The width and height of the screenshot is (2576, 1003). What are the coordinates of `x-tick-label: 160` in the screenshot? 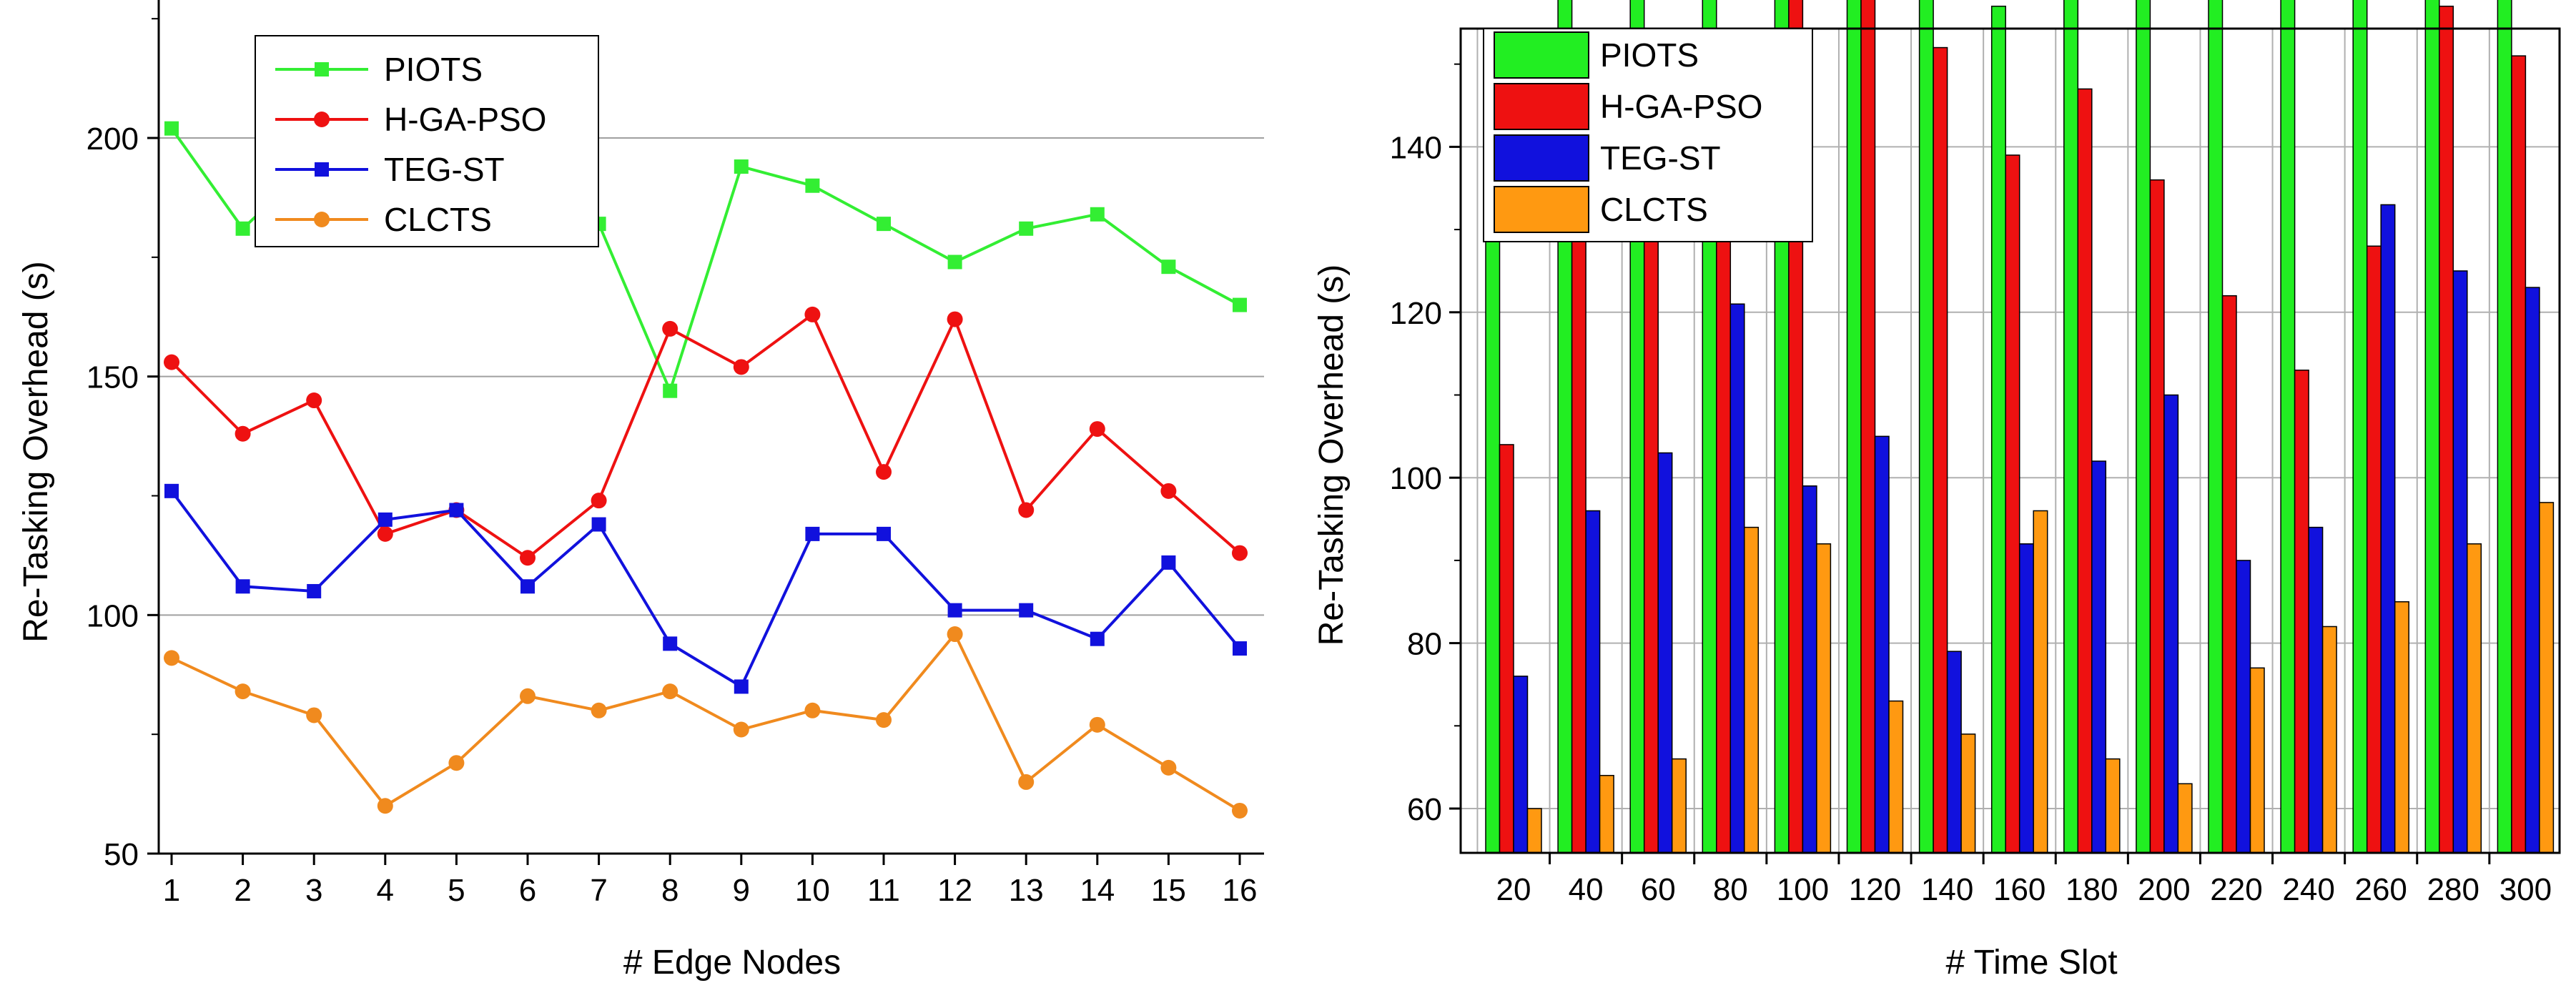 It's located at (2019, 890).